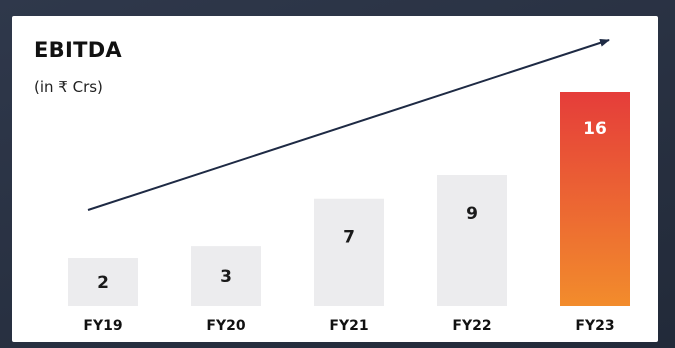  What do you see at coordinates (472, 240) in the screenshot?
I see `bar-fy22` at bounding box center [472, 240].